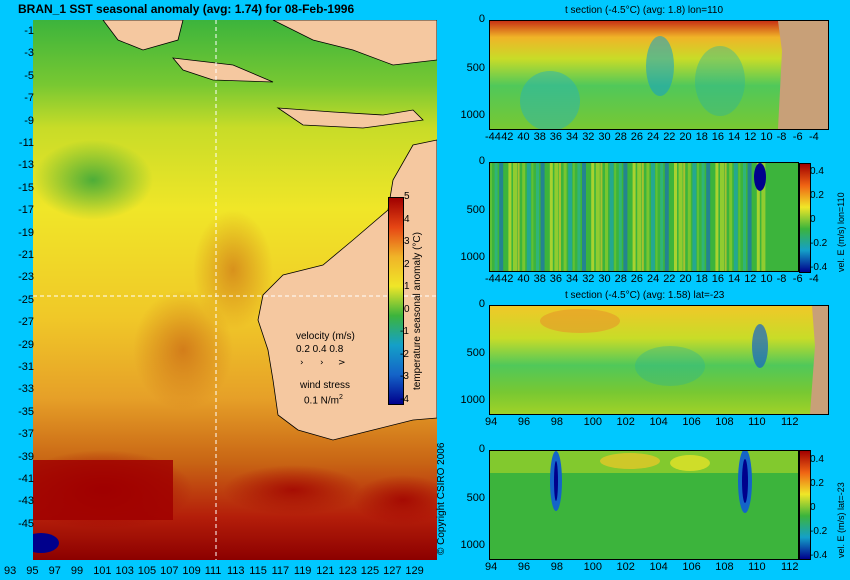 This screenshot has height=580, width=850. What do you see at coordinates (32, 571) in the screenshot?
I see `map-x-tick: 95` at bounding box center [32, 571].